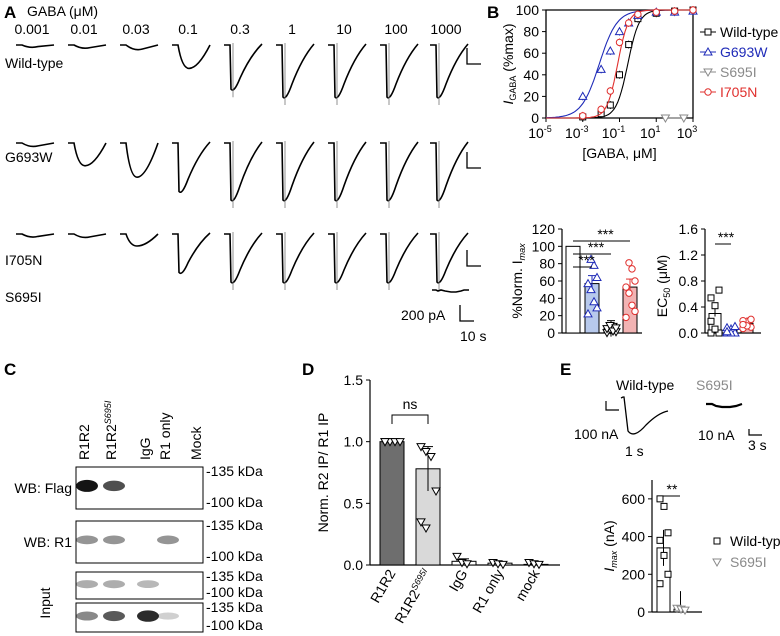 Image resolution: width=780 pixels, height=636 pixels. What do you see at coordinates (621, 129) in the screenshot?
I see `x-tick-exp: -1` at bounding box center [621, 129].